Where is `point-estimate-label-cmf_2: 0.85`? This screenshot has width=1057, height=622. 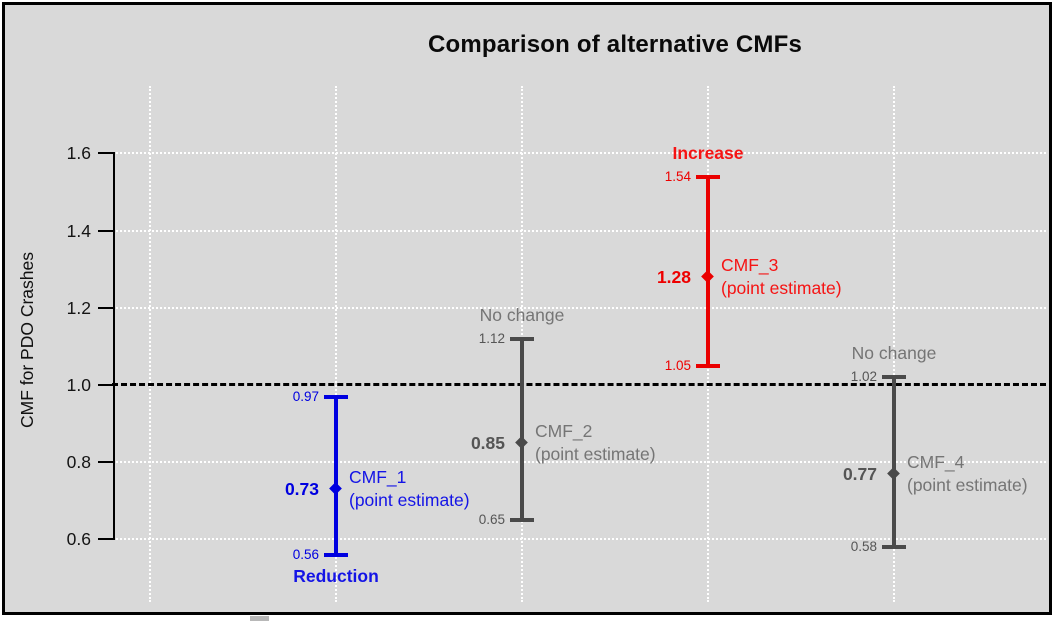
point-estimate-label-cmf_2: 0.85 is located at coordinates (487, 443).